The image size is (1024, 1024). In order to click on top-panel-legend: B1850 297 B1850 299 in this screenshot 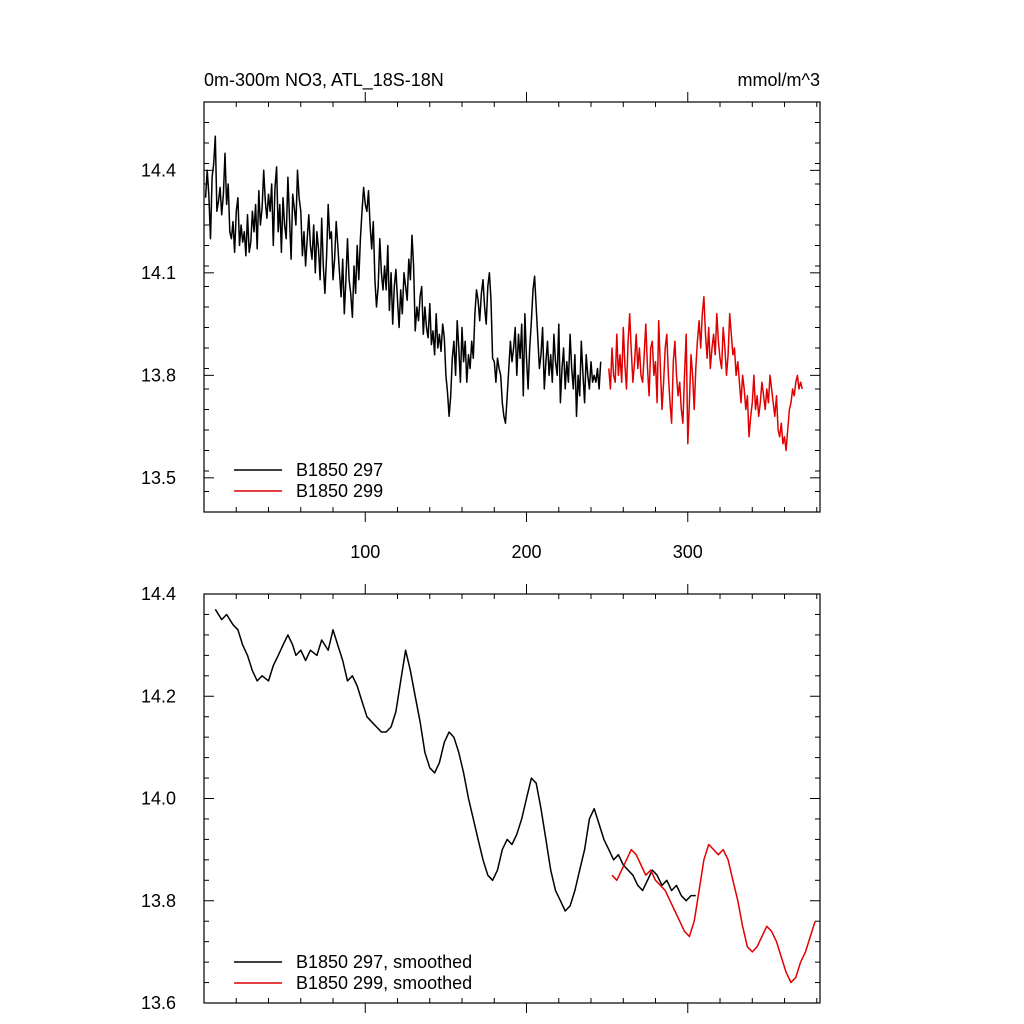, I will do `click(308, 480)`.